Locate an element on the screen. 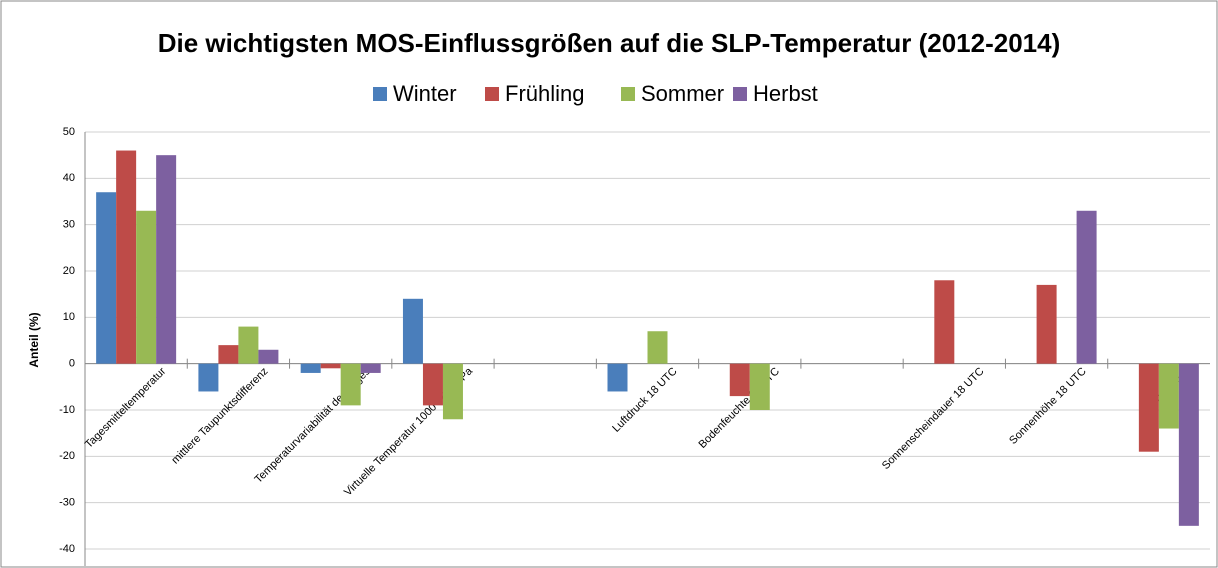 The height and width of the screenshot is (568, 1218). legend-label: Frühling is located at coordinates (544, 93).